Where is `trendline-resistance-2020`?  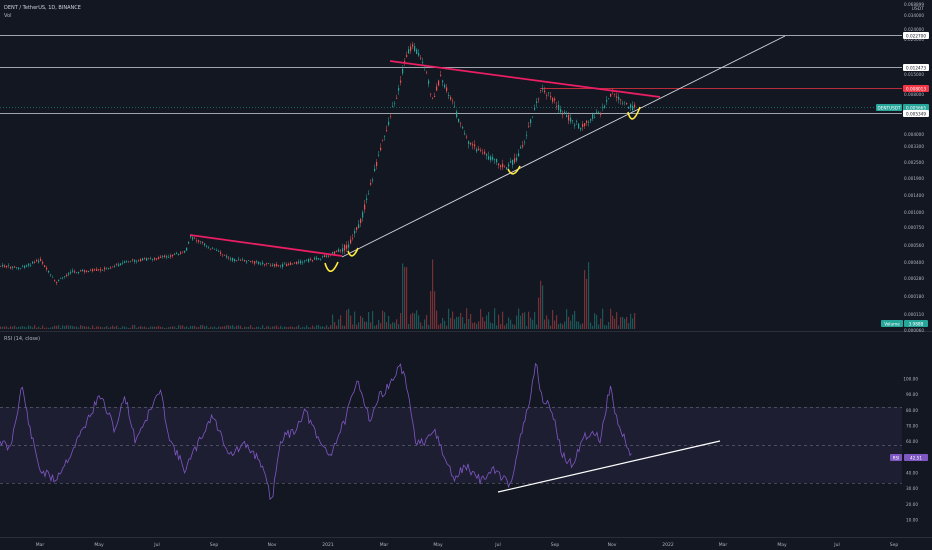
trendline-resistance-2020 is located at coordinates (266, 245).